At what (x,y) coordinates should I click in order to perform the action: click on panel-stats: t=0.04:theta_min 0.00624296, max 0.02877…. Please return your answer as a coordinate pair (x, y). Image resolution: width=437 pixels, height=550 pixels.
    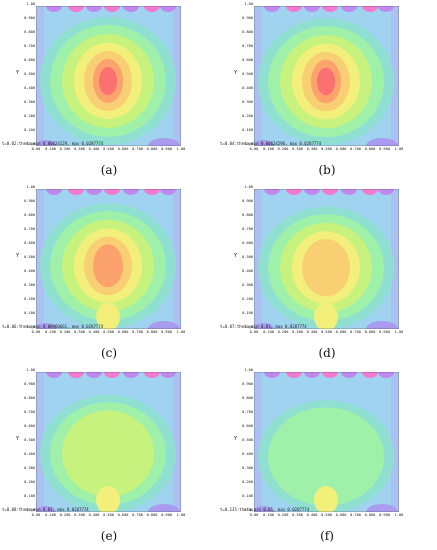
    Looking at the image, I should click on (271, 143).